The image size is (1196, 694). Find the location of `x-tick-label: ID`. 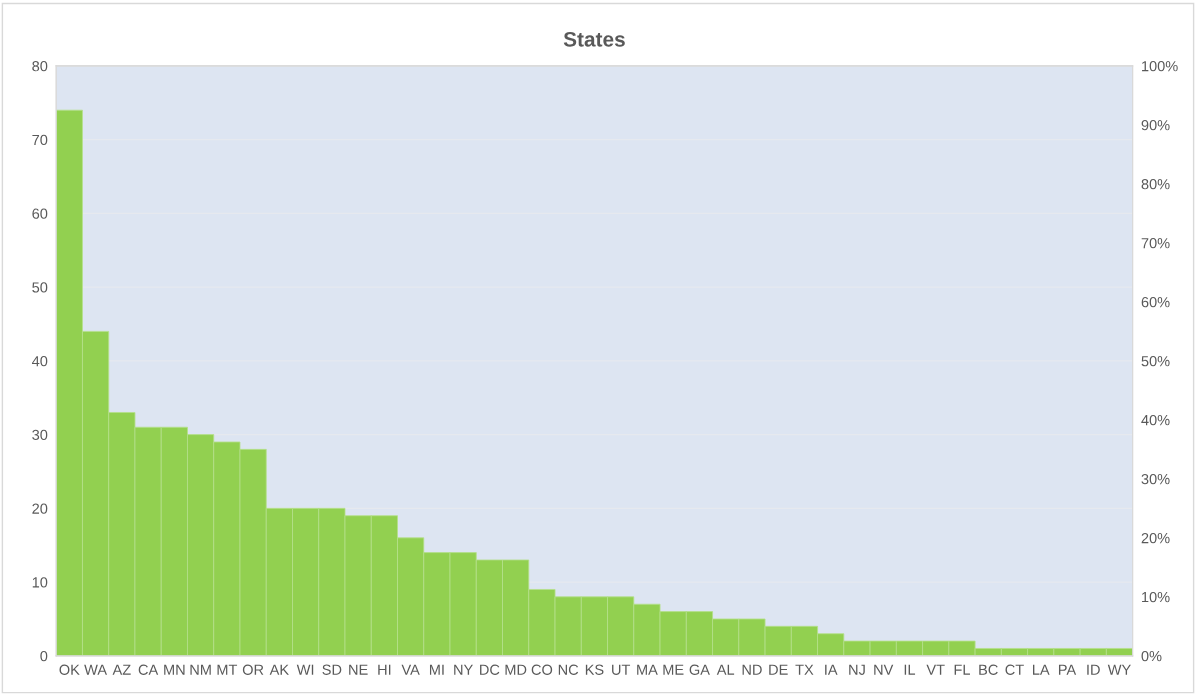

x-tick-label: ID is located at coordinates (1093, 669).